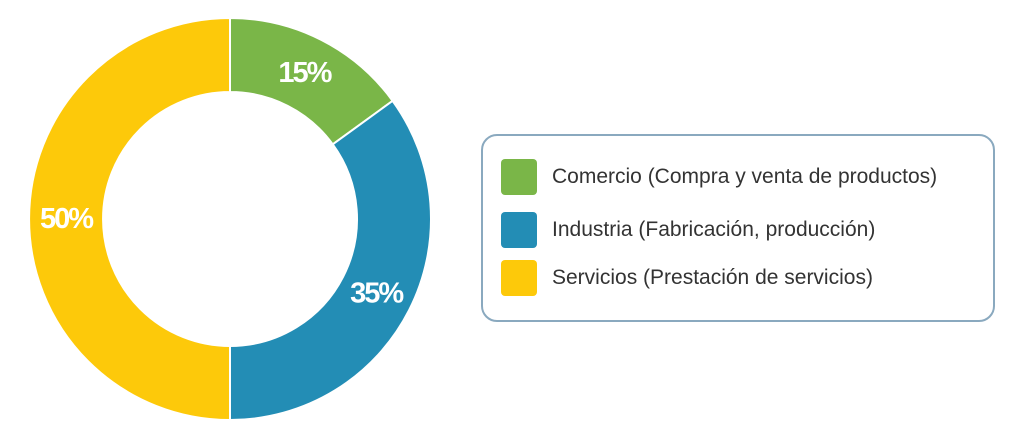  I want to click on legend-label-comercio: Comercio (Compra y venta de productos), so click(745, 176).